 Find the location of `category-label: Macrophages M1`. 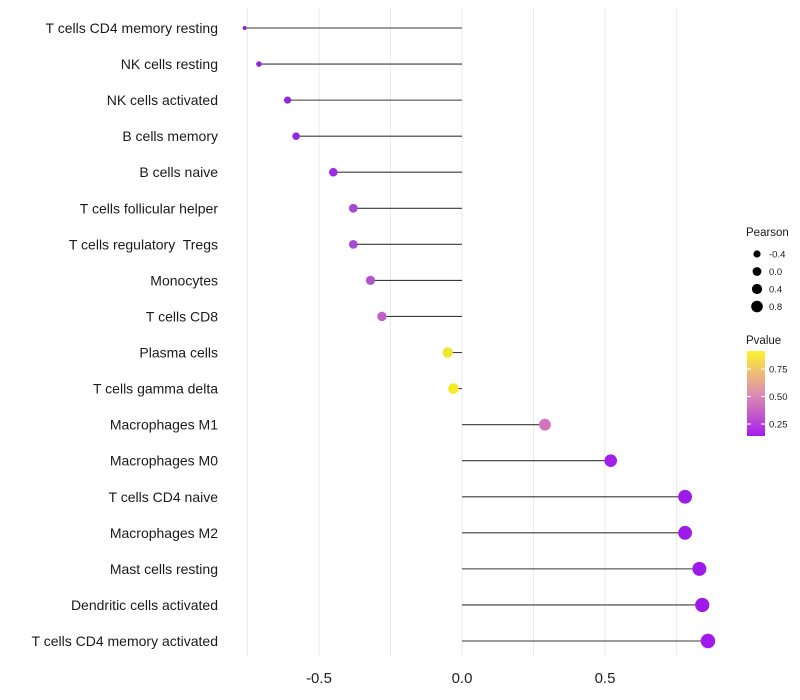

category-label: Macrophages M1 is located at coordinates (164, 425).